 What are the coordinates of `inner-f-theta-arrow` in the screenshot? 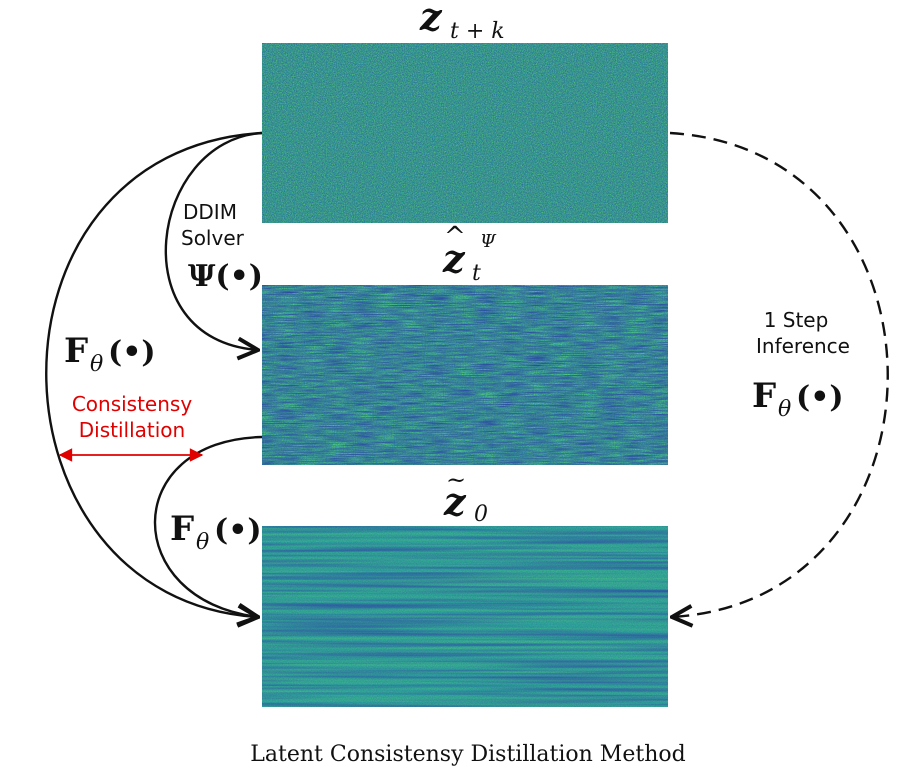 It's located at (208, 526).